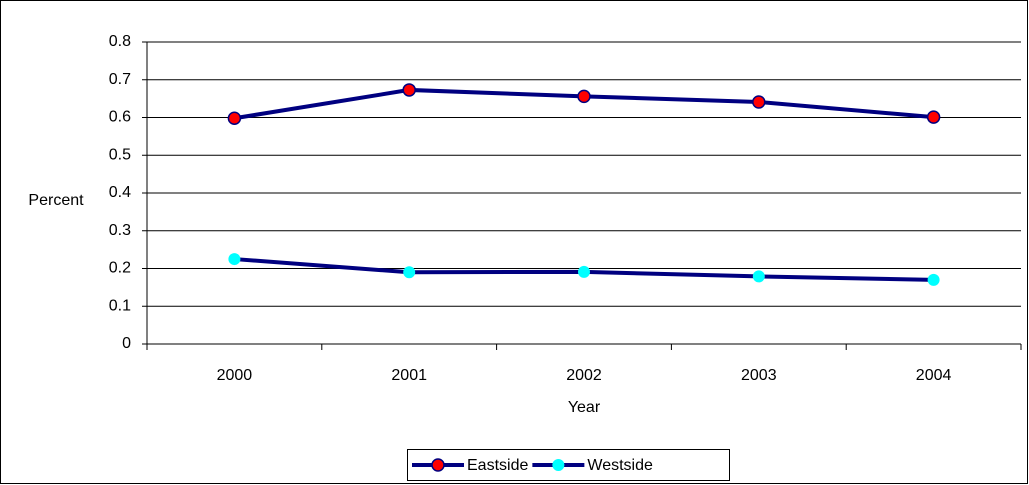  Describe the element at coordinates (759, 375) in the screenshot. I see `x-tick-label: 2003` at that location.